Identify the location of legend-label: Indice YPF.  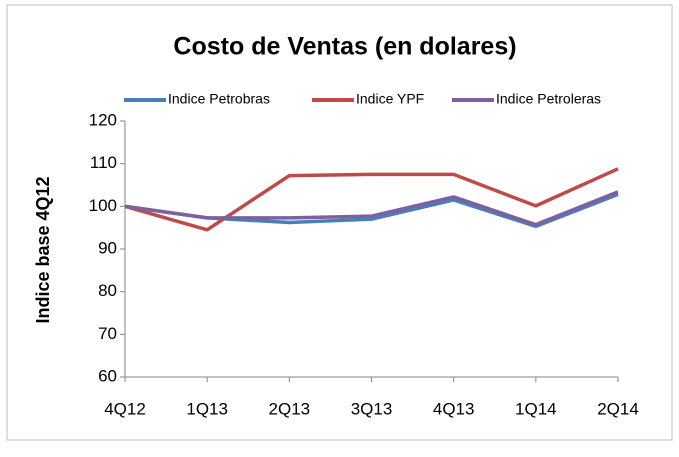
(390, 99).